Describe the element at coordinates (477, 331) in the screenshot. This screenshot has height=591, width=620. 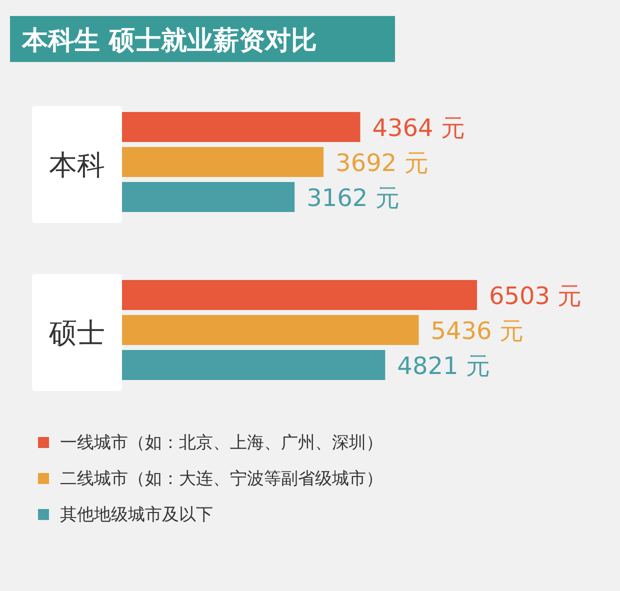
I see `data-label: 5436 元` at that location.